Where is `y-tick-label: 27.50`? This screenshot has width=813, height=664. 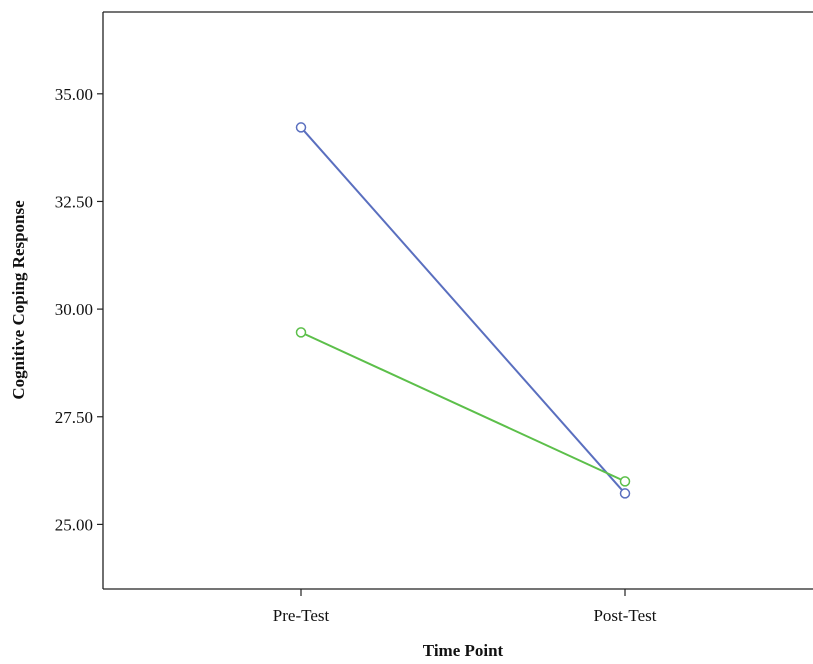
y-tick-label: 27.50 is located at coordinates (74, 417).